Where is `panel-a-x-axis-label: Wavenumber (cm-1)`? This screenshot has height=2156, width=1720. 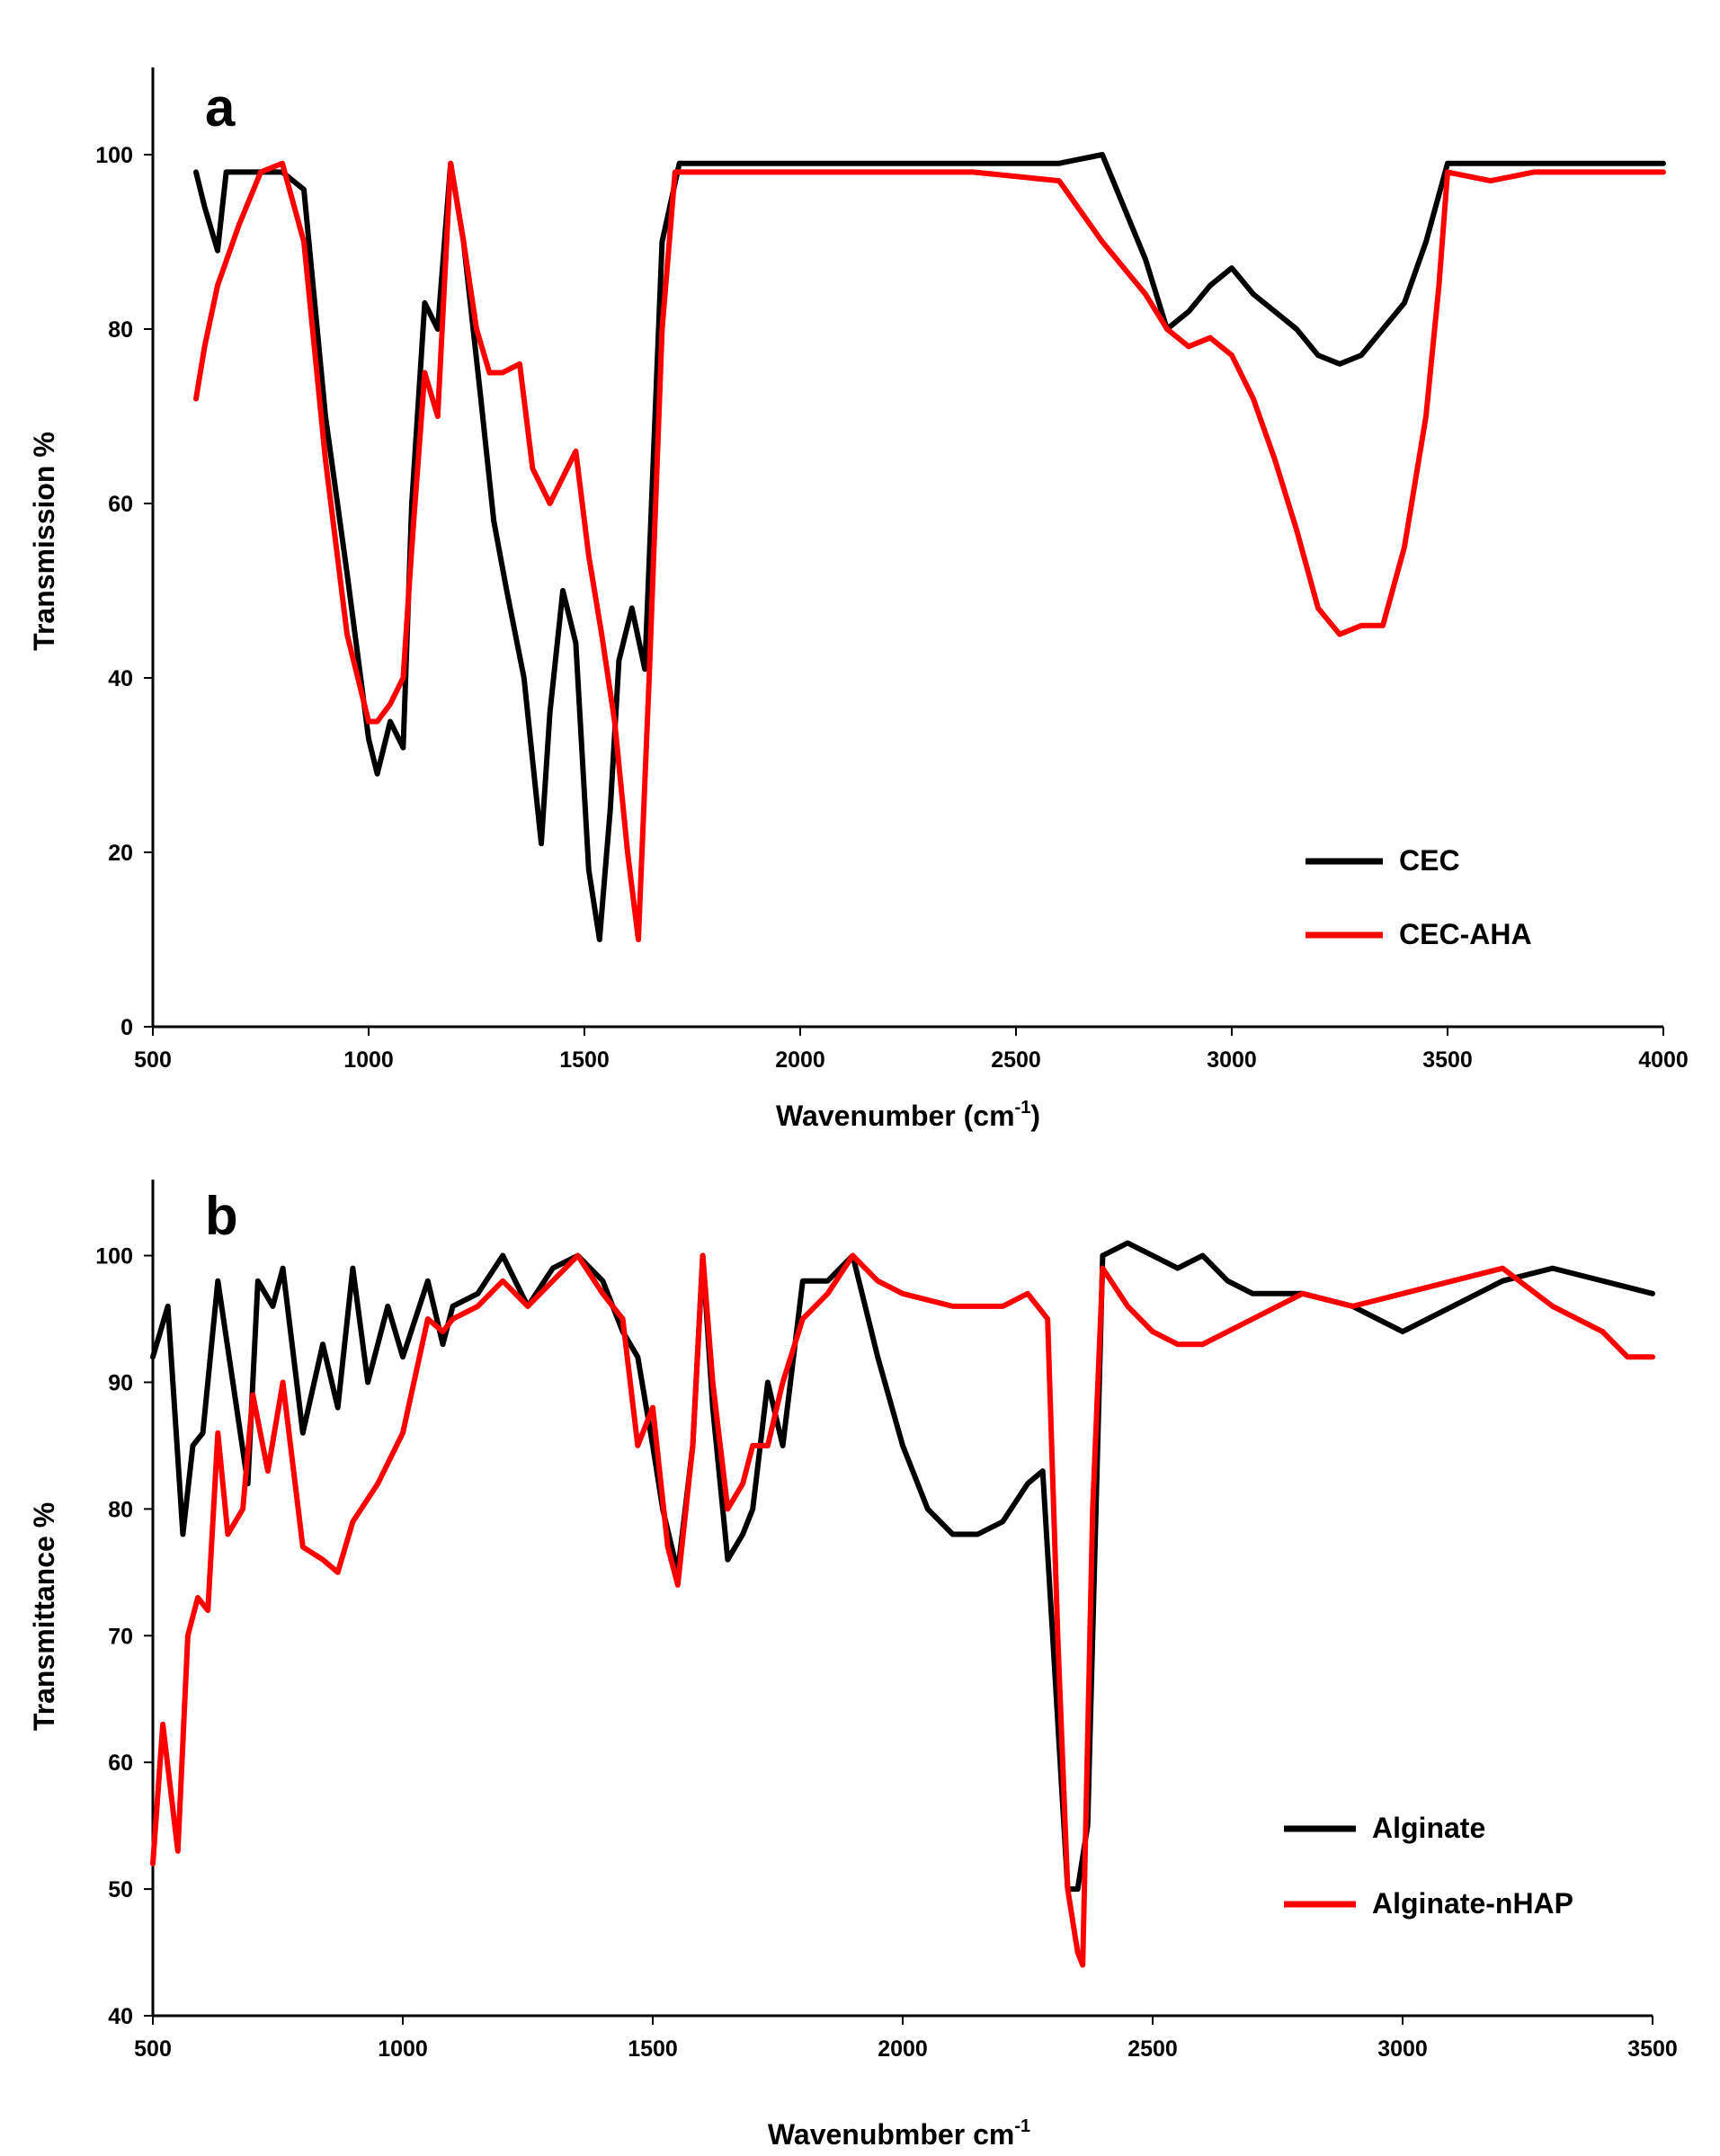 panel-a-x-axis-label: Wavenumber (cm-1) is located at coordinates (908, 1115).